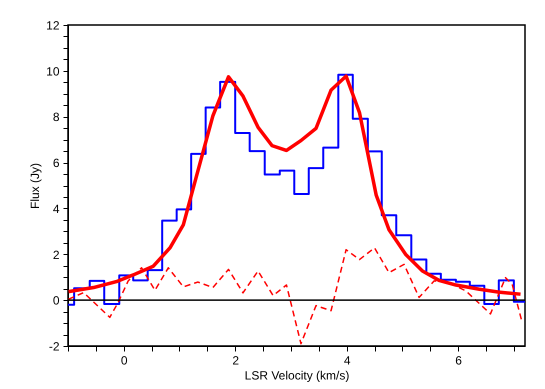 This screenshot has width=545, height=389. What do you see at coordinates (53, 25) in the screenshot?
I see `y-tick-label: 12` at bounding box center [53, 25].